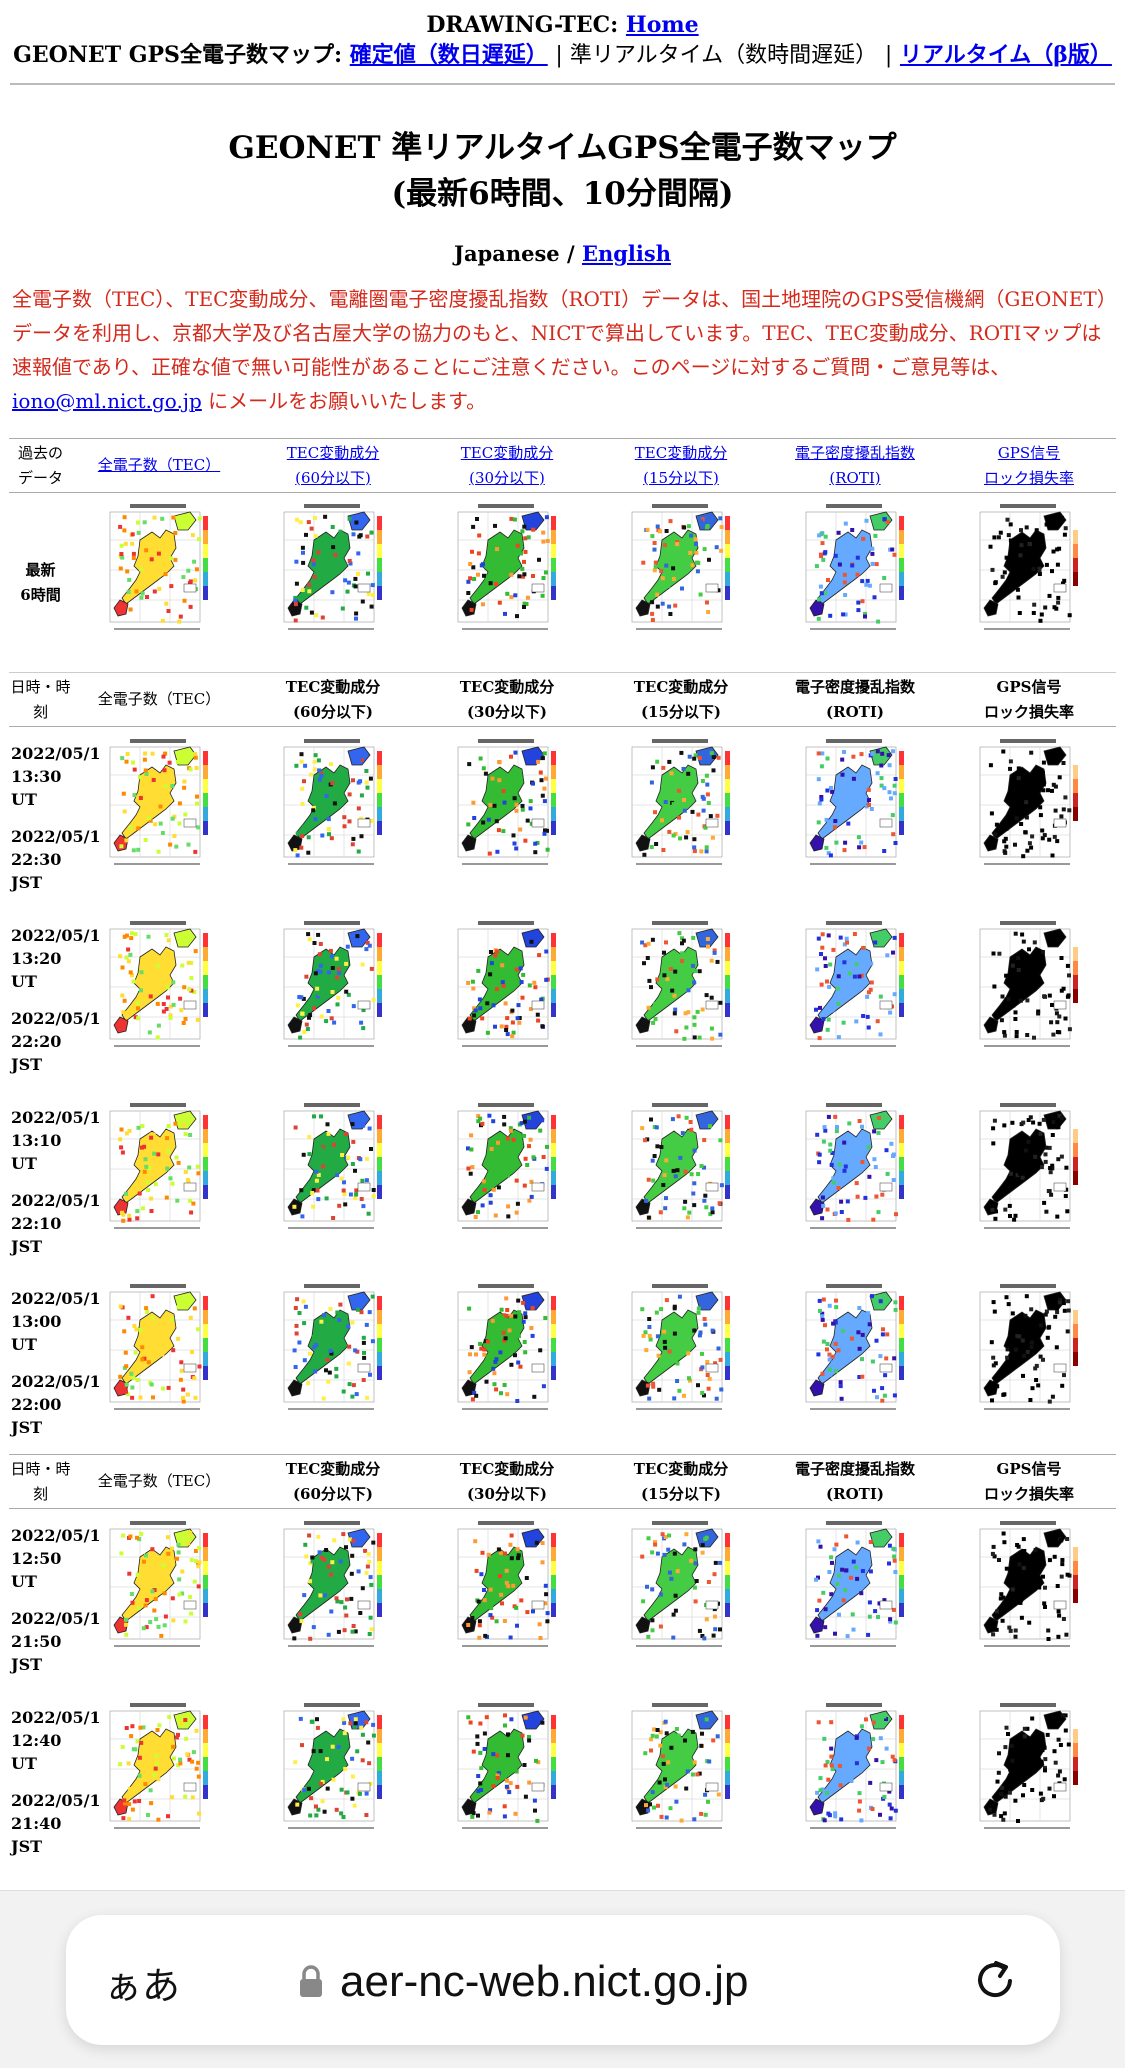 This screenshot has height=2068, width=1125. What do you see at coordinates (1028, 477) in the screenshot?
I see `column-subtitle: ロック損失率` at bounding box center [1028, 477].